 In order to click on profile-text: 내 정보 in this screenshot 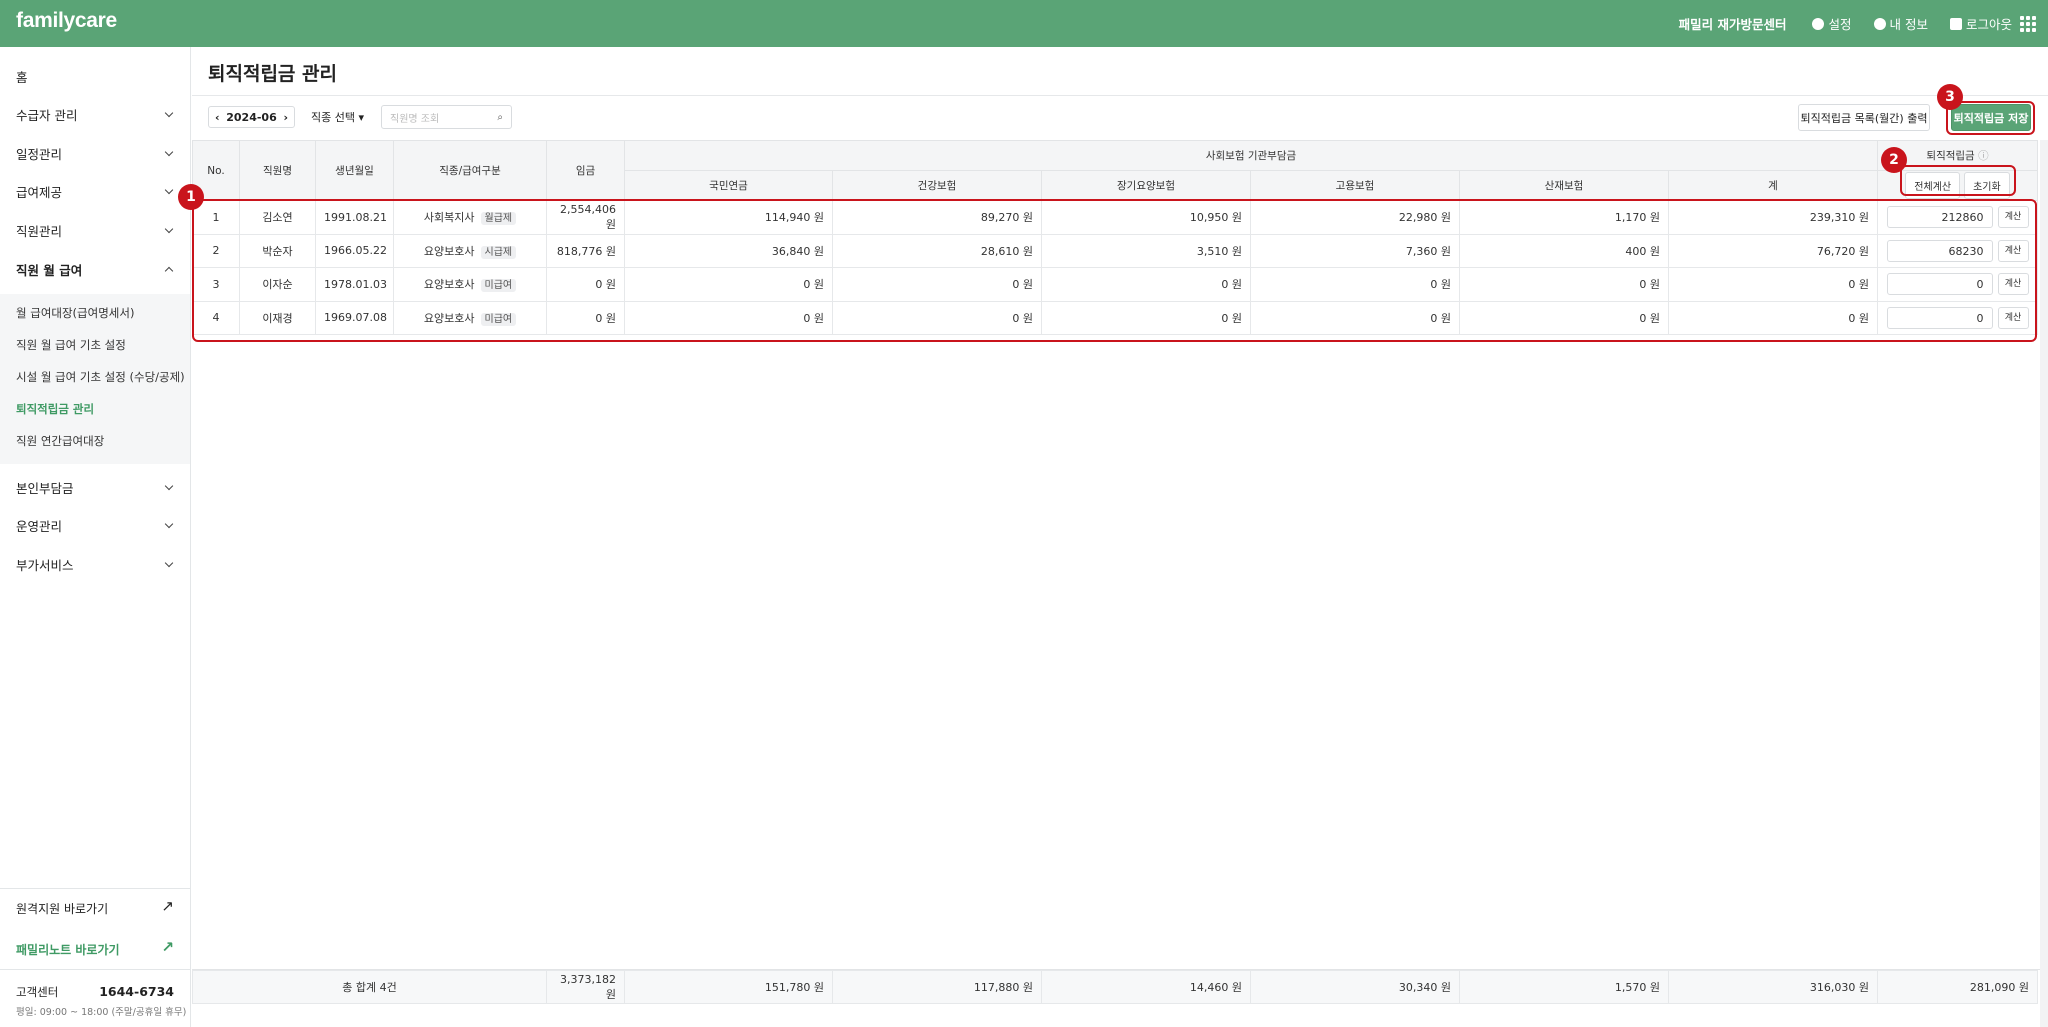, I will do `click(1908, 24)`.